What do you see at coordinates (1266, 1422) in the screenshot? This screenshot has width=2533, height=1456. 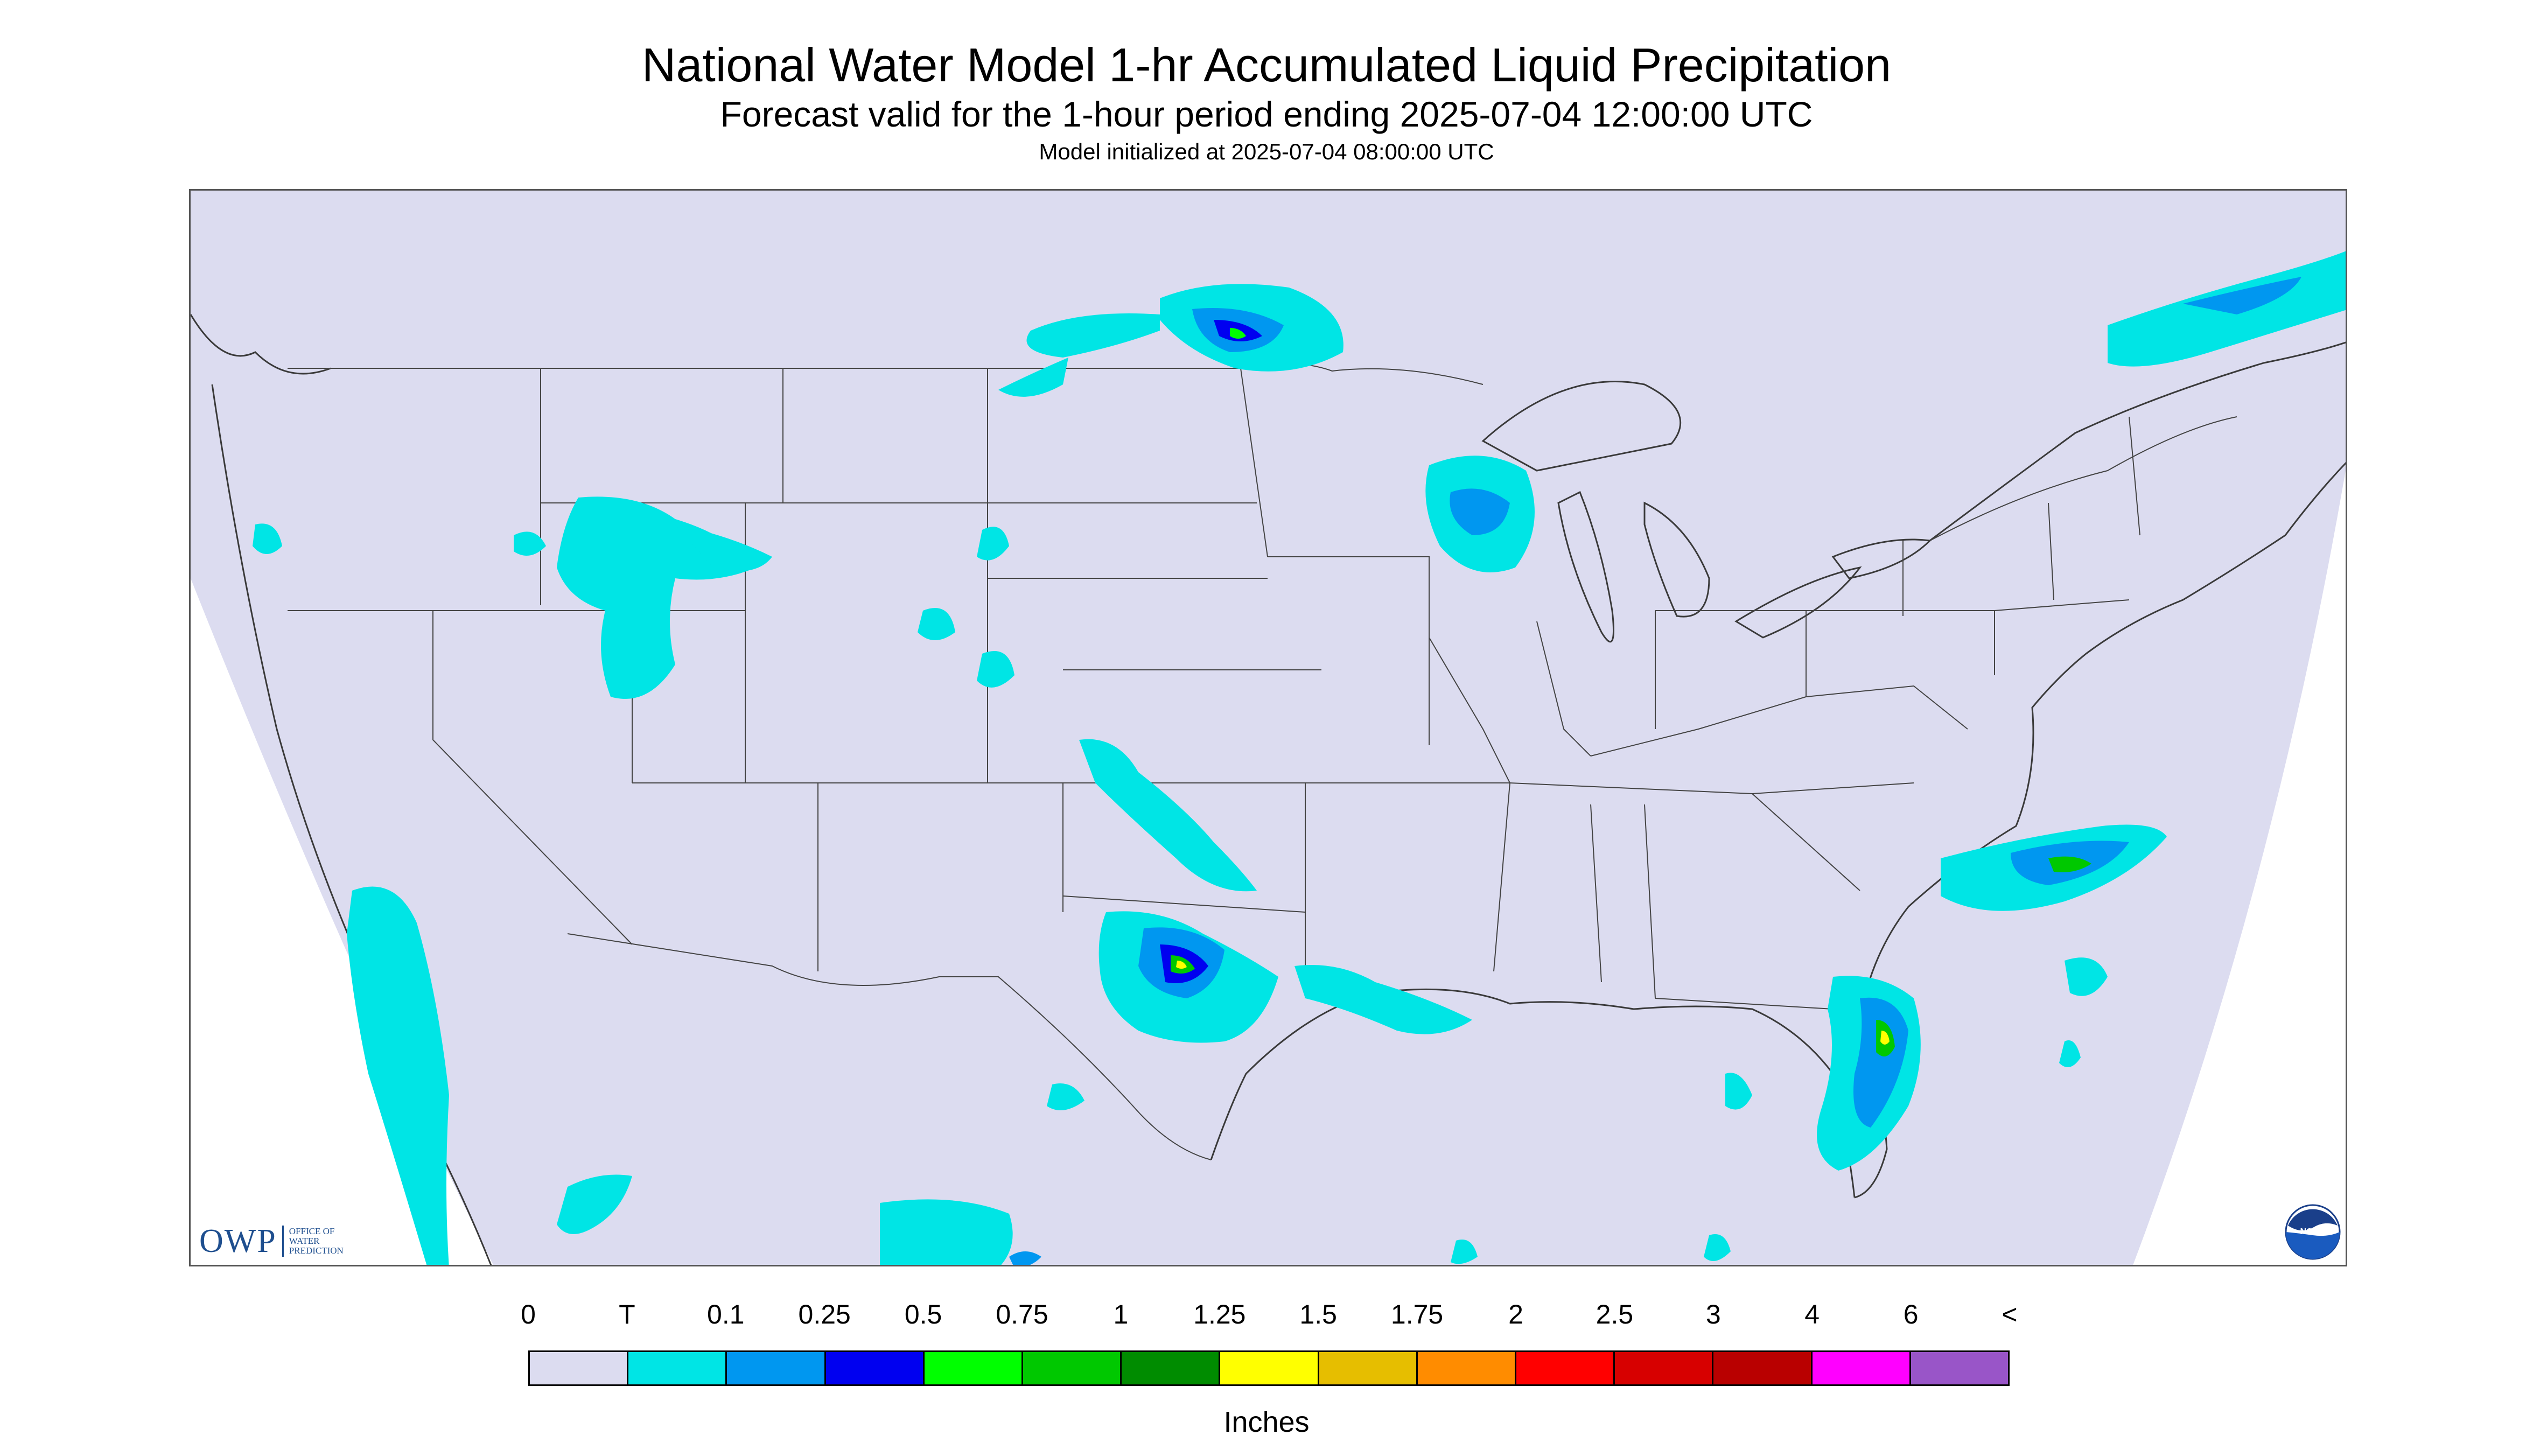 I see `legend-units: Inches` at bounding box center [1266, 1422].